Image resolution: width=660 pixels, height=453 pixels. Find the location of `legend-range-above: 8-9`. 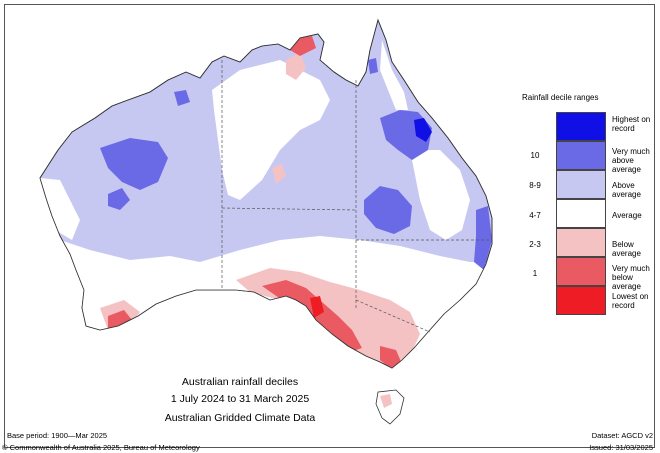

legend-range-above: 8-9 is located at coordinates (535, 185).